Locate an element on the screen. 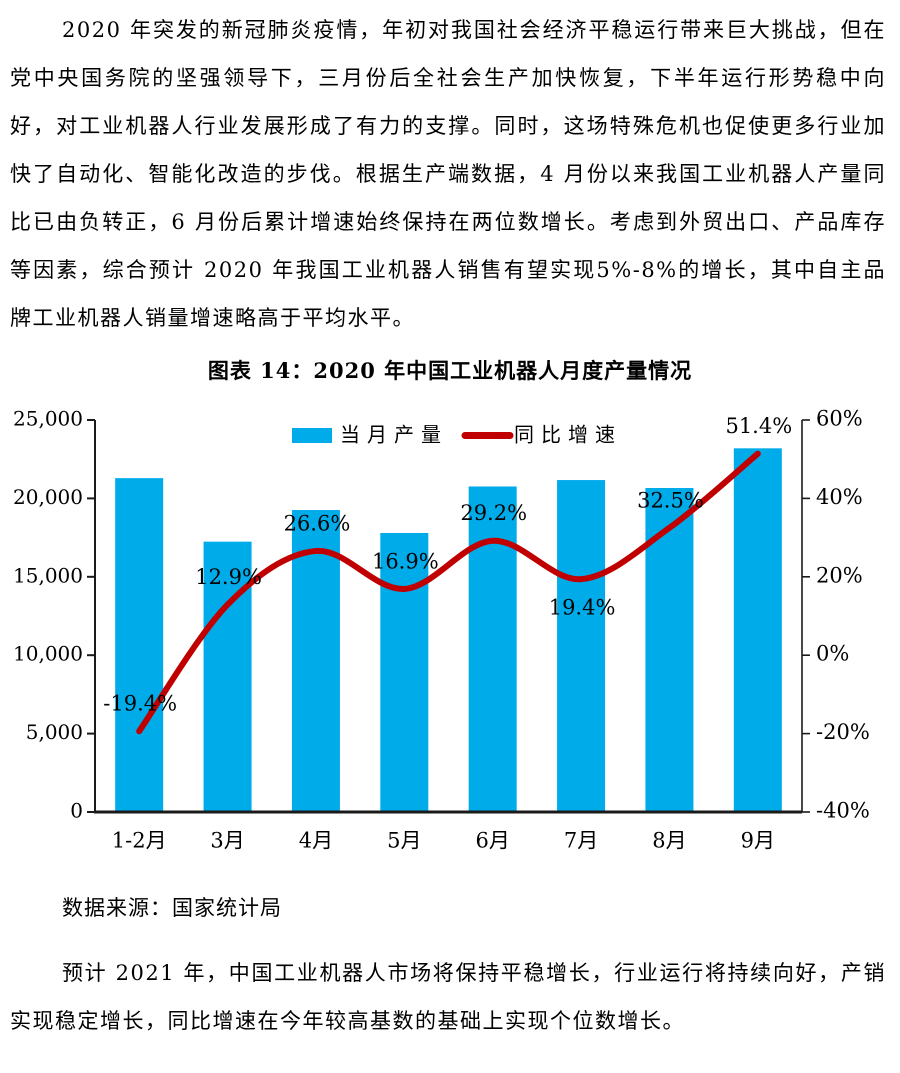  bar-1-2月 is located at coordinates (139, 645).